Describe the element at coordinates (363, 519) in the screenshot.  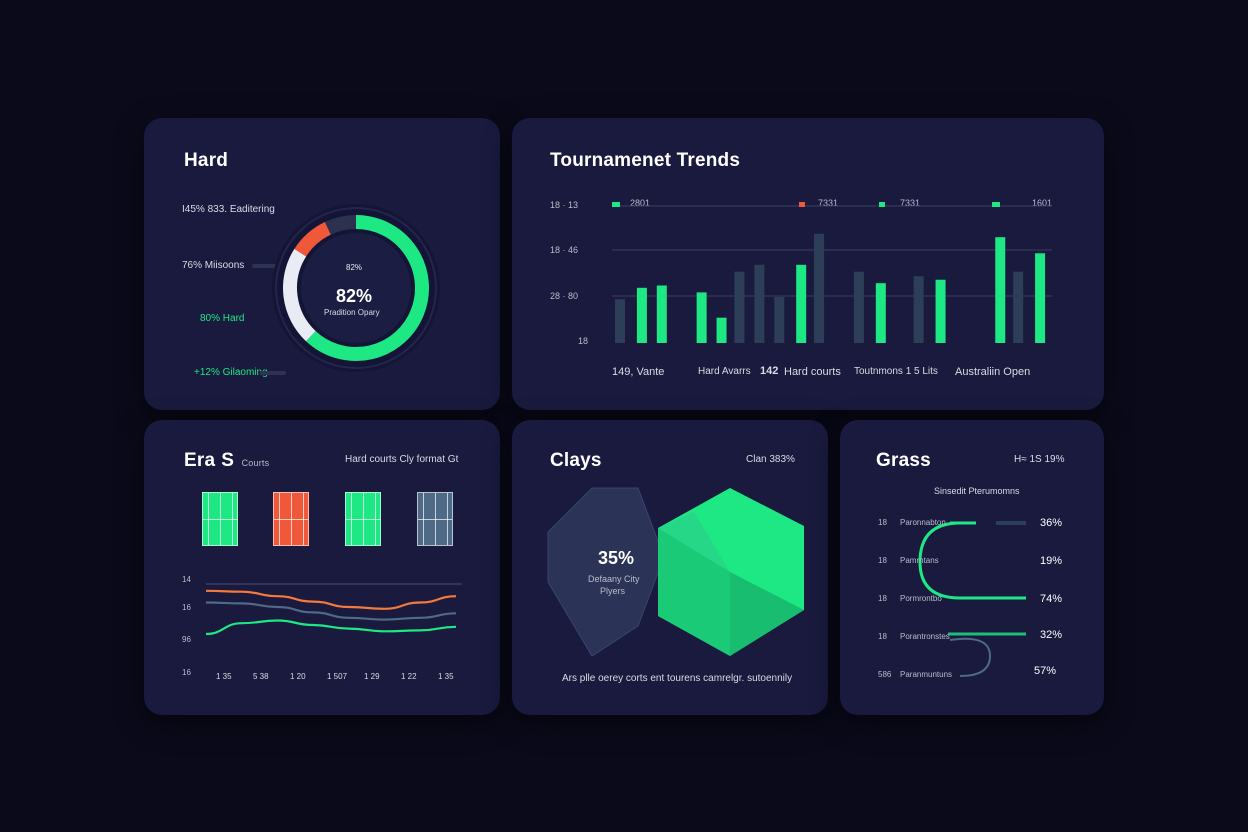
I see `court-grass-icon` at that location.